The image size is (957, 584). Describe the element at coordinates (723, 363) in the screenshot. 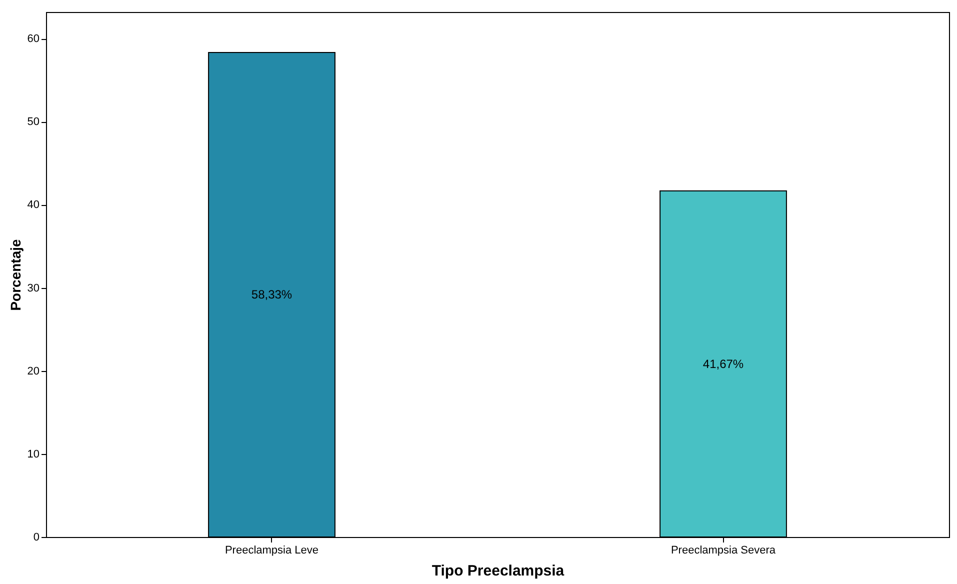

I see `data-label: 41,67%` at that location.